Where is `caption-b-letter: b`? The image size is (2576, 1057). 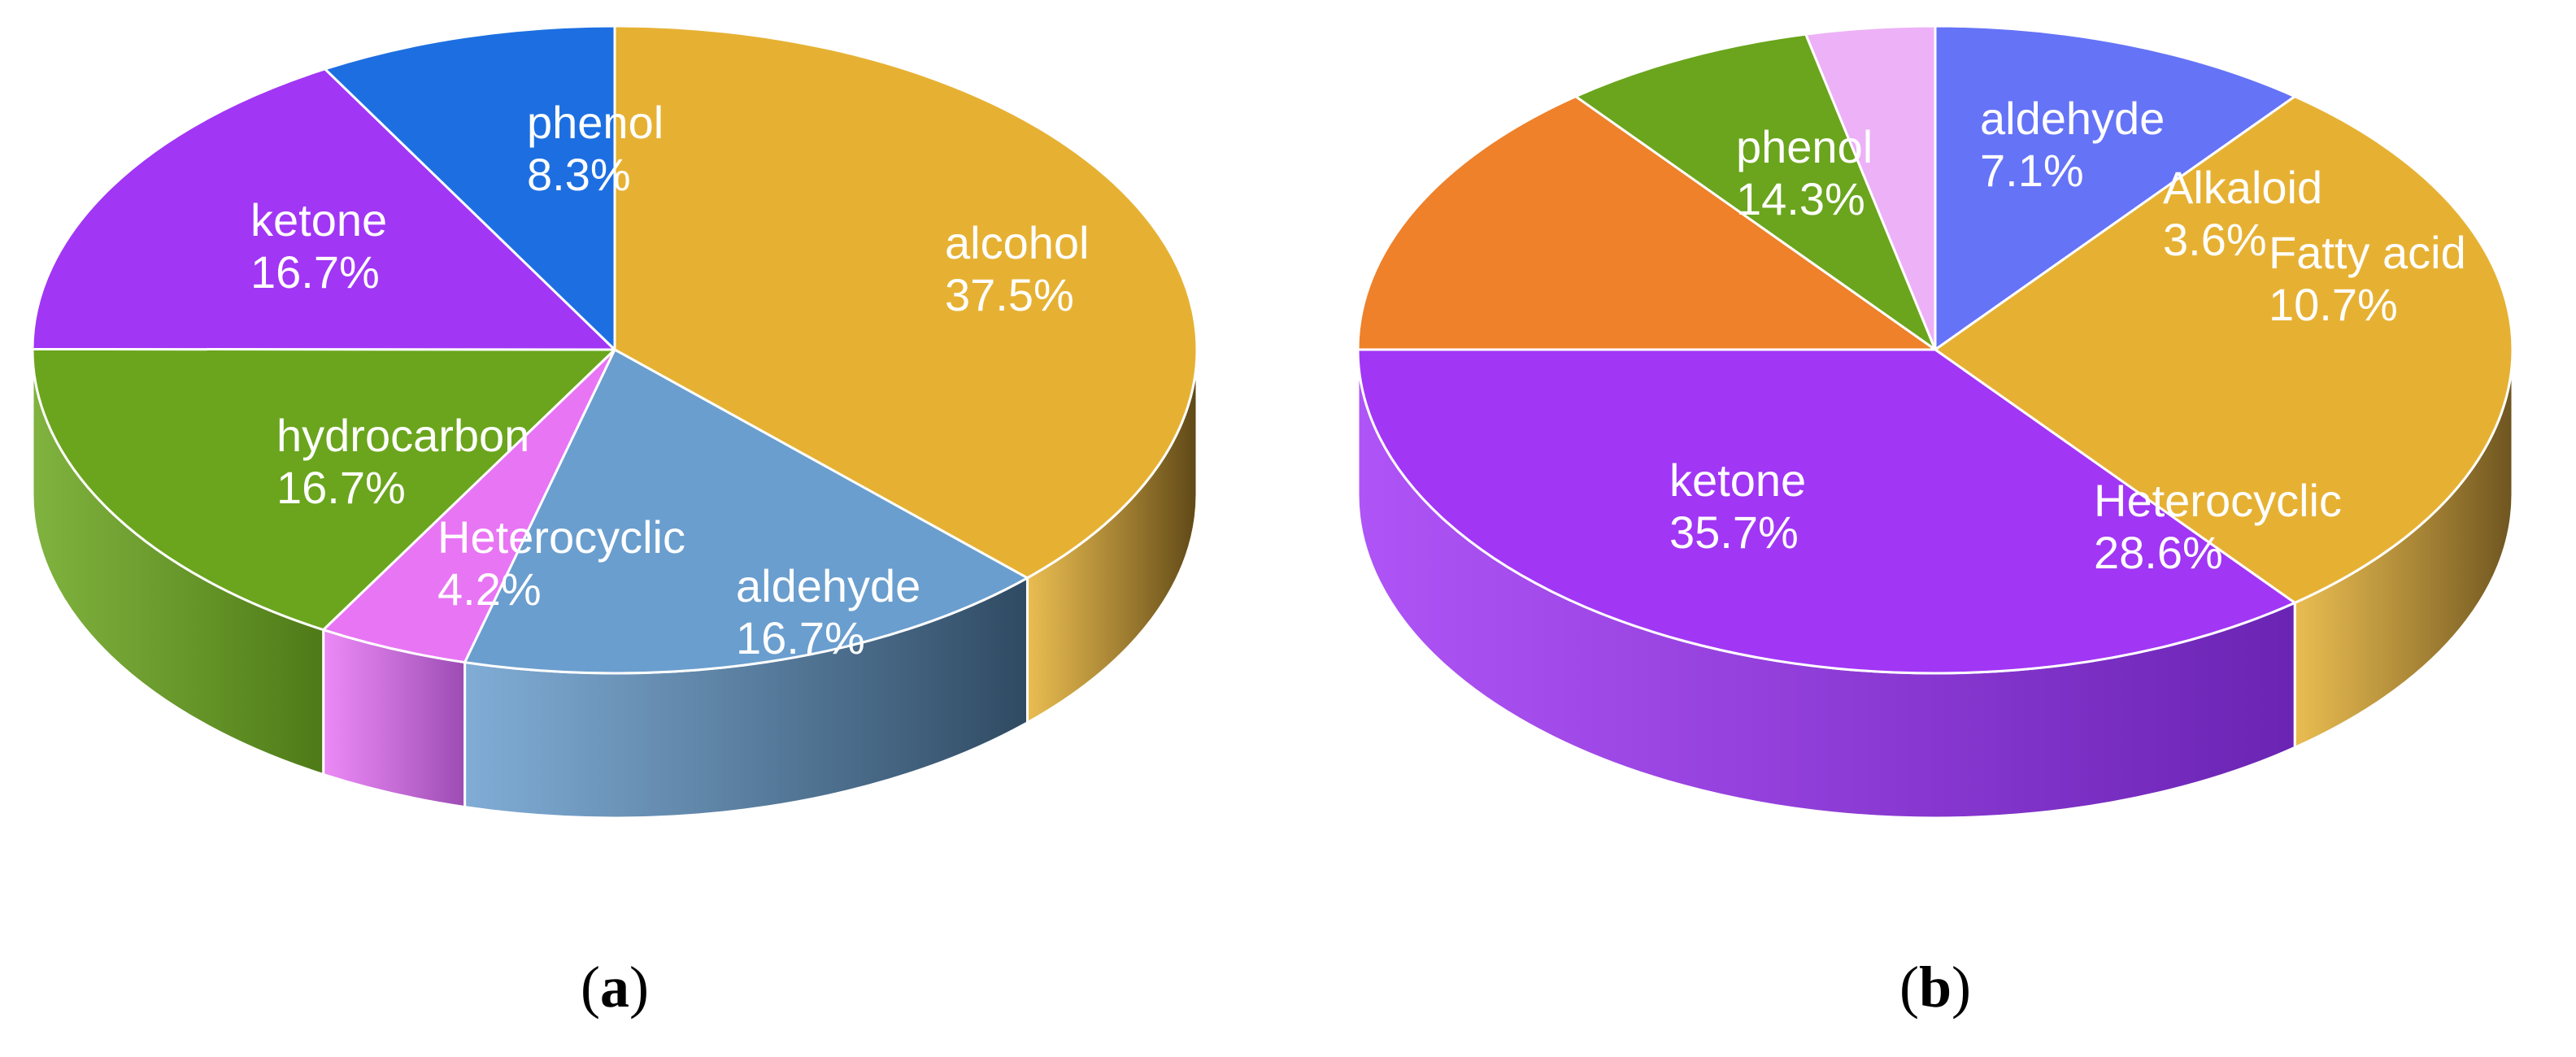
caption-b-letter: b is located at coordinates (1935, 987).